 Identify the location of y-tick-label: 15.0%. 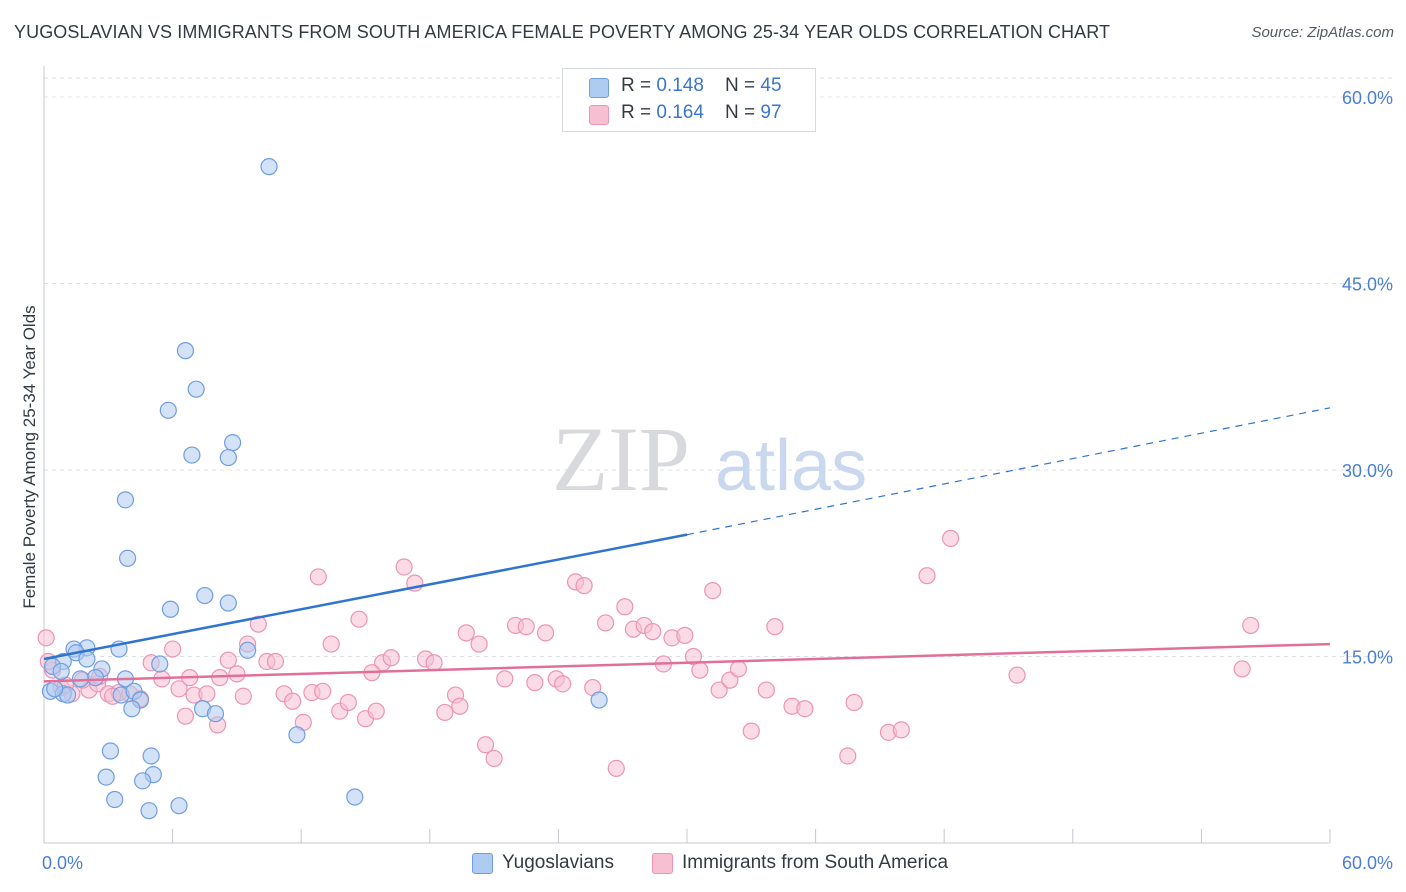
(1367, 658).